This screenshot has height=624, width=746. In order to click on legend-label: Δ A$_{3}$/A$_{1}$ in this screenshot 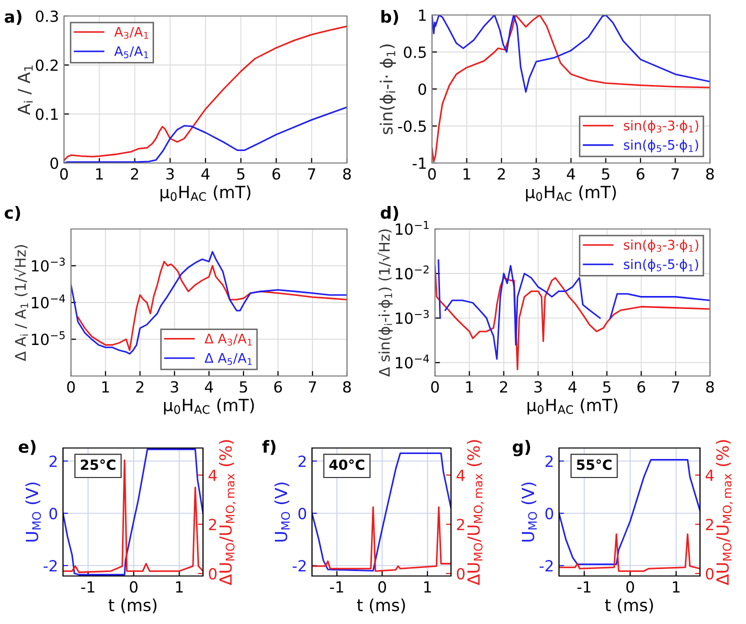, I will do `click(228, 340)`.